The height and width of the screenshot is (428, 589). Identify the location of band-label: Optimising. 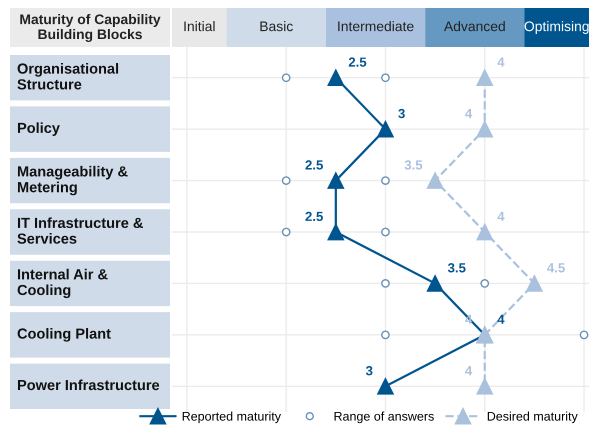
(556, 27).